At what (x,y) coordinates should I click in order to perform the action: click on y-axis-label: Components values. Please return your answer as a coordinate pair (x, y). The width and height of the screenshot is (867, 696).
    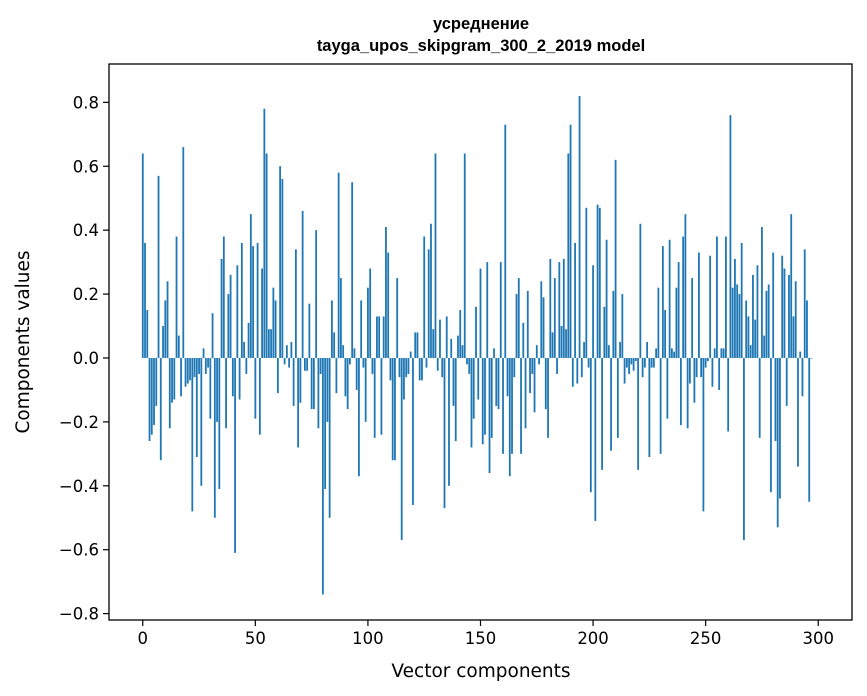
    Looking at the image, I should click on (23, 341).